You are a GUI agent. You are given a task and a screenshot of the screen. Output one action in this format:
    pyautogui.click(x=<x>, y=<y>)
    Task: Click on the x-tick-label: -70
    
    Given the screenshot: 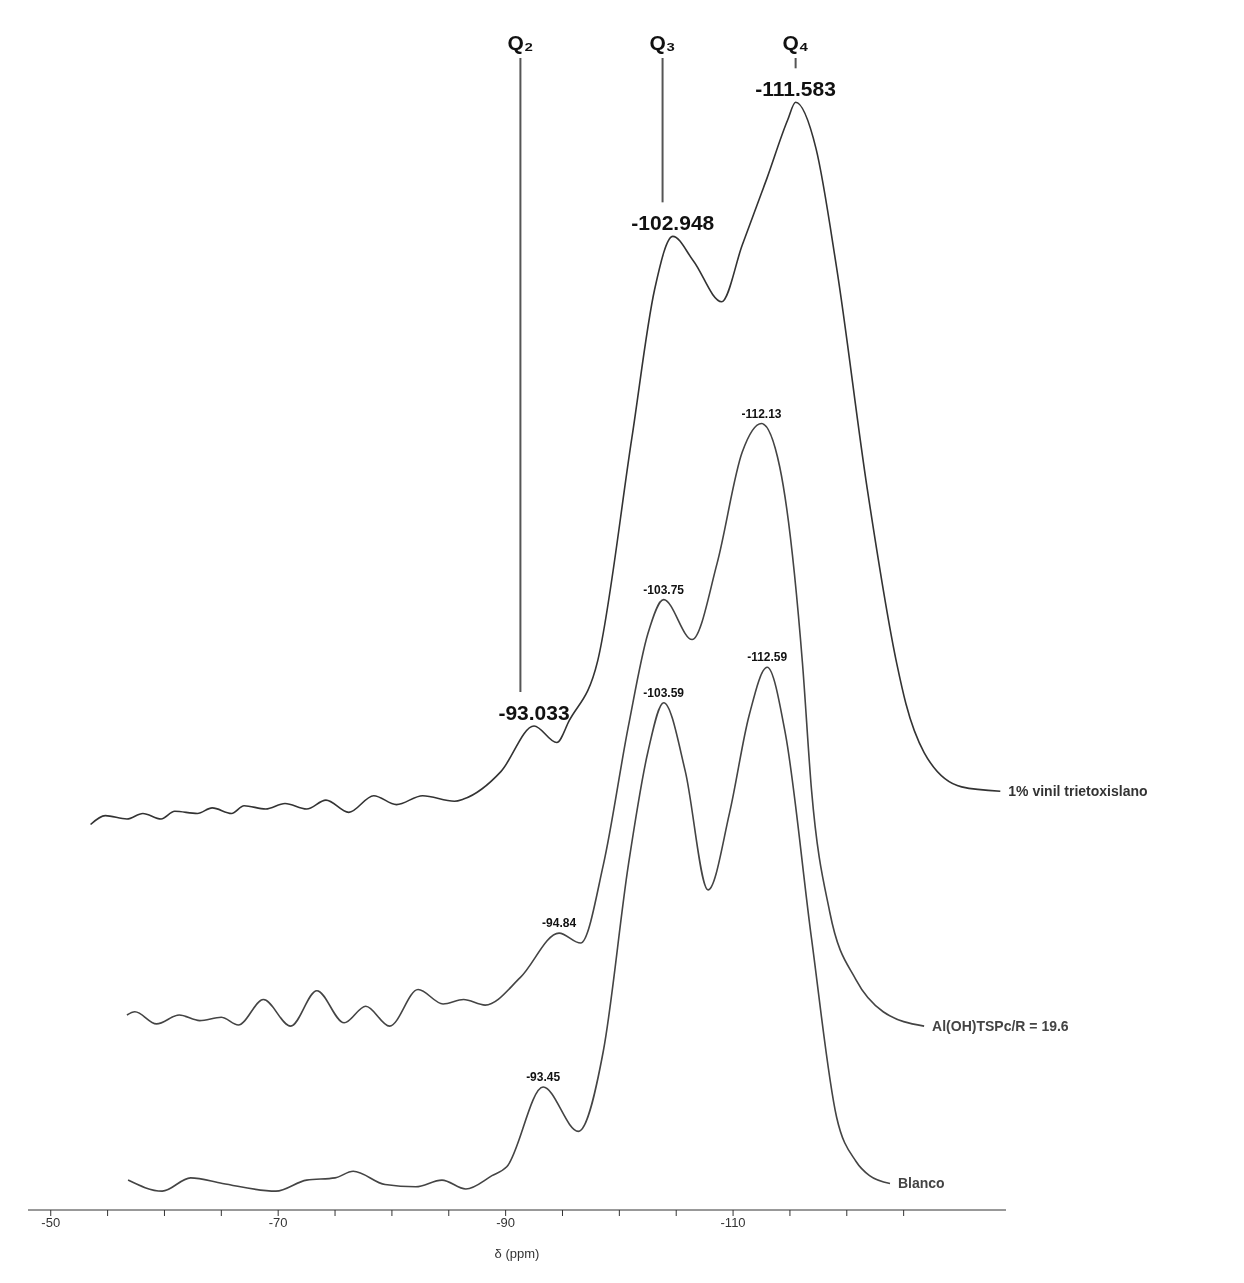 What is the action you would take?
    pyautogui.click(x=278, y=1223)
    